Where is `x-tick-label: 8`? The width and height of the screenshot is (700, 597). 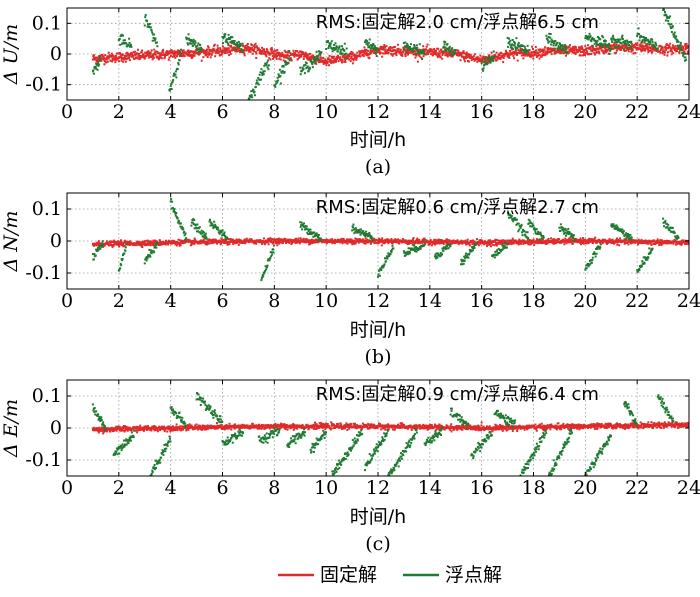 x-tick-label: 8 is located at coordinates (274, 112).